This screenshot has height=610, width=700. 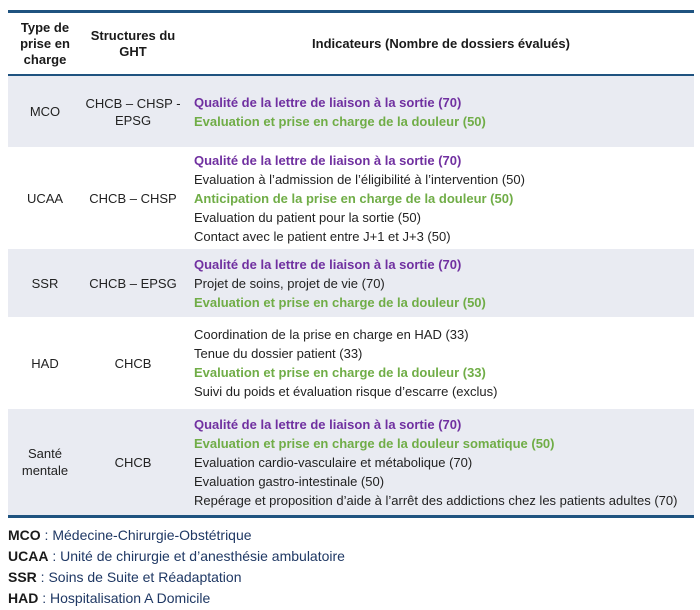 I want to click on indicator-line: Projet de soins, projet de vie (70), so click(x=289, y=283).